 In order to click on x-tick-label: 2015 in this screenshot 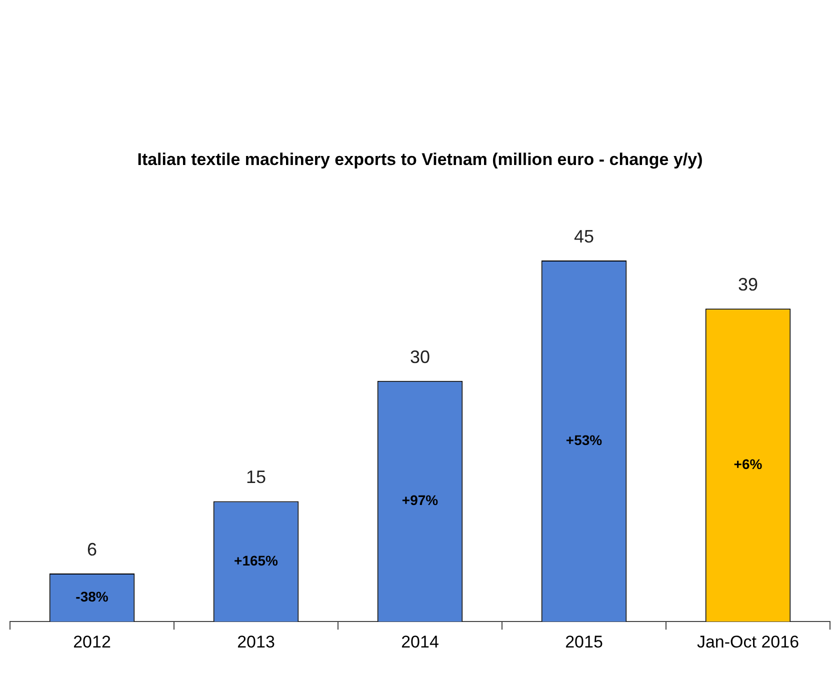, I will do `click(584, 642)`.